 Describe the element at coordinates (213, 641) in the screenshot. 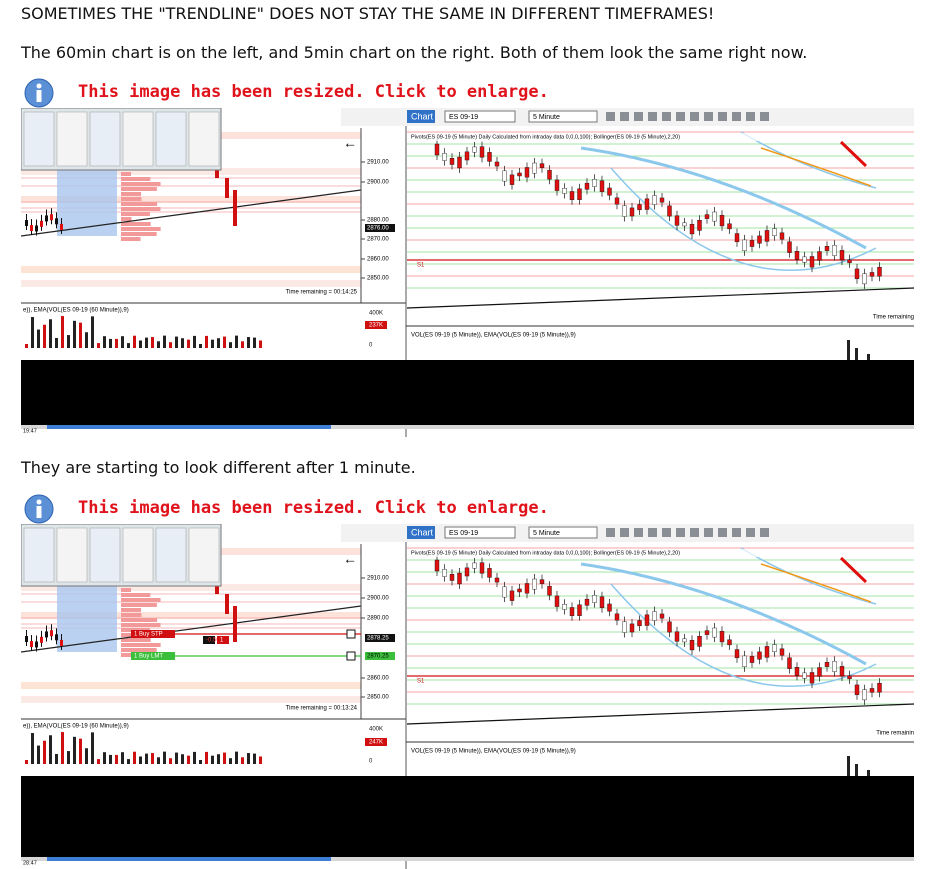

I see `order-label: -0.50` at that location.